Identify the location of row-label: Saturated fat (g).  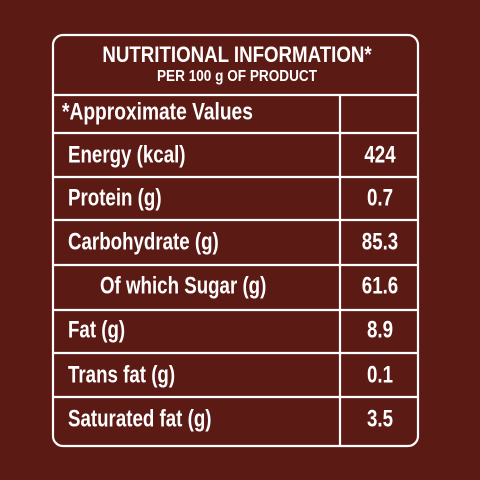
(139, 418).